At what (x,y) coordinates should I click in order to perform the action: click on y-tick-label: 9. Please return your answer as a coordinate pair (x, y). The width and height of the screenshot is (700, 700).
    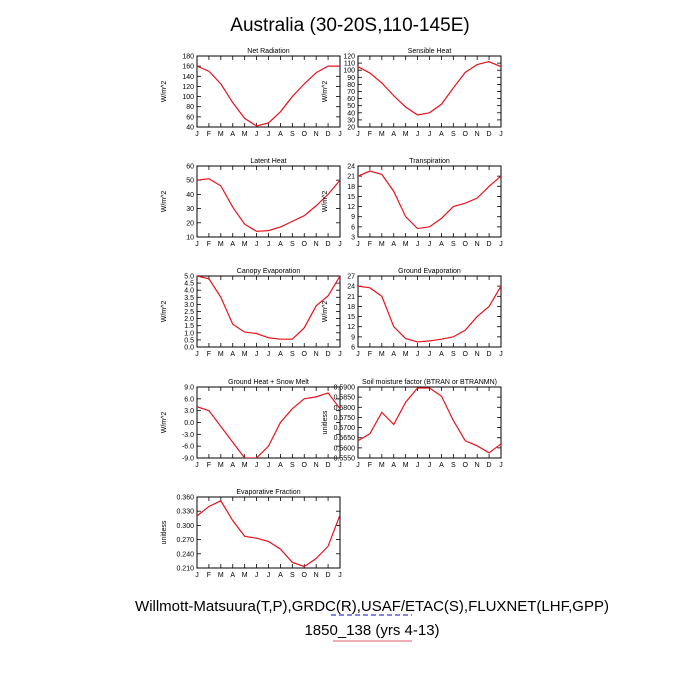
    Looking at the image, I should click on (353, 337).